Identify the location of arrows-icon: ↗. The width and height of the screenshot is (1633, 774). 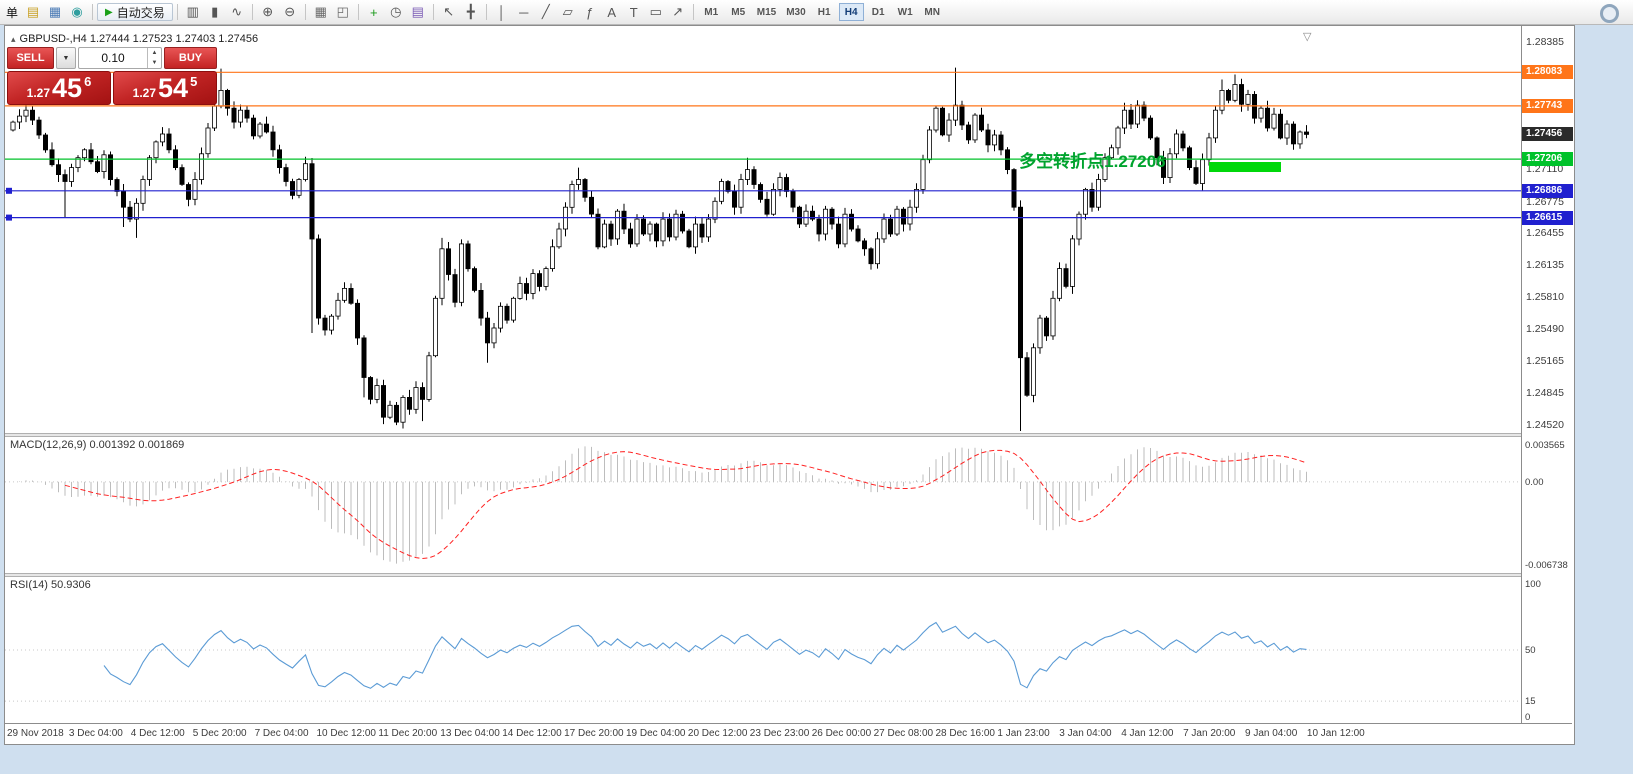
(678, 12).